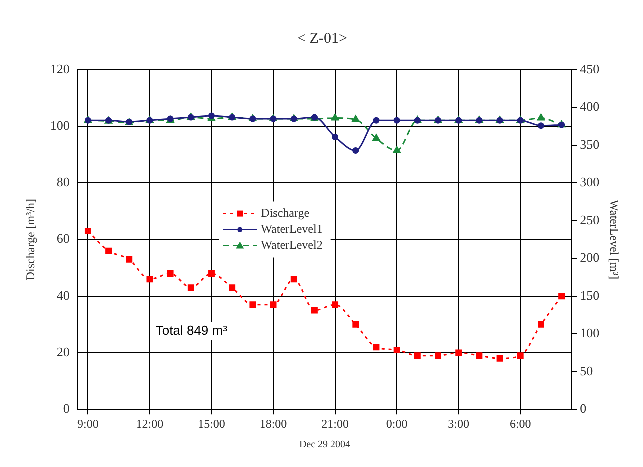 This screenshot has width=643, height=467. Describe the element at coordinates (590, 333) in the screenshot. I see `y2-tick-label: 100` at that location.